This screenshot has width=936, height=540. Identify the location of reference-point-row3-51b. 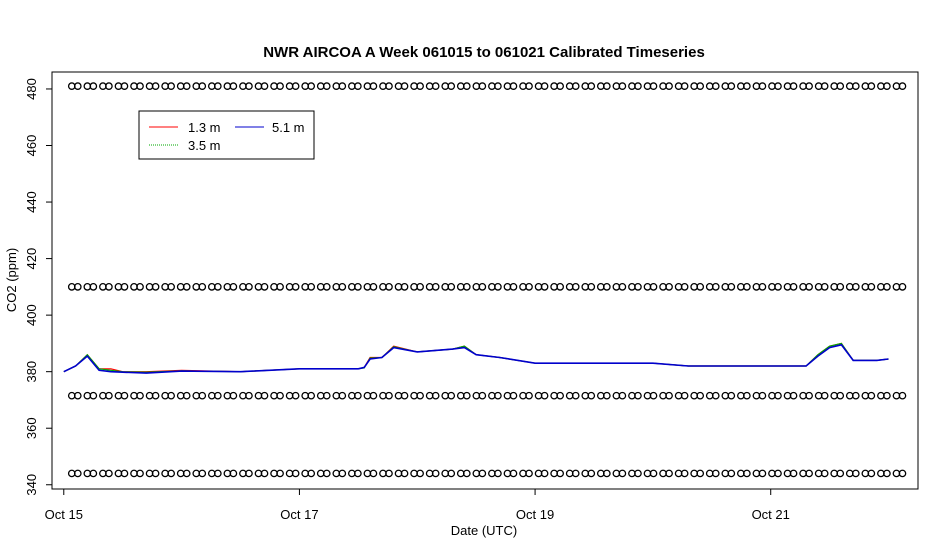
(871, 473).